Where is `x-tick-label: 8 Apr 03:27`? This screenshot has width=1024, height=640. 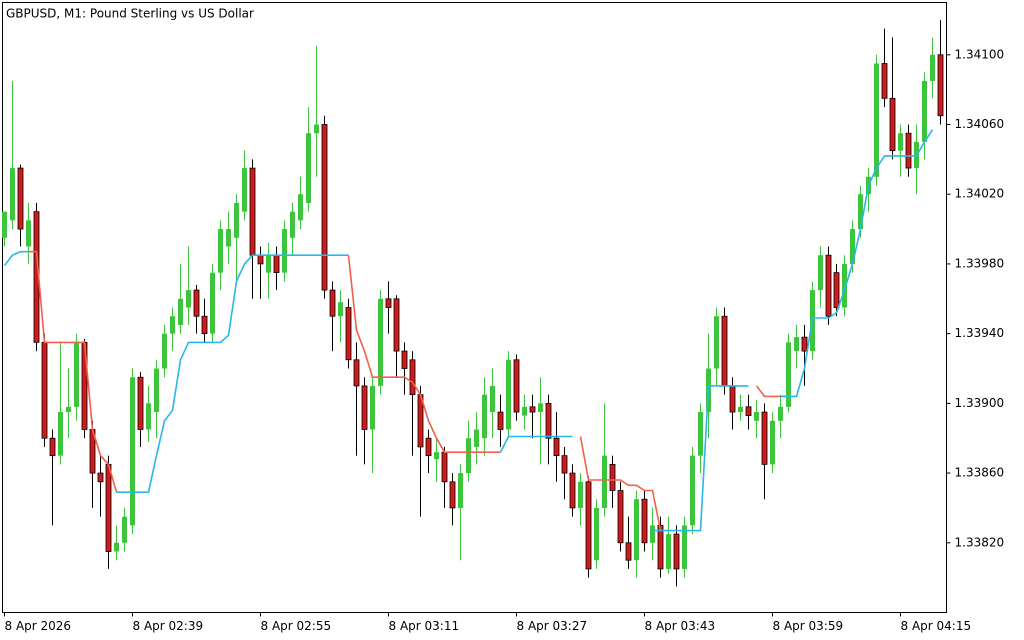 x-tick-label: 8 Apr 03:27 is located at coordinates (552, 626).